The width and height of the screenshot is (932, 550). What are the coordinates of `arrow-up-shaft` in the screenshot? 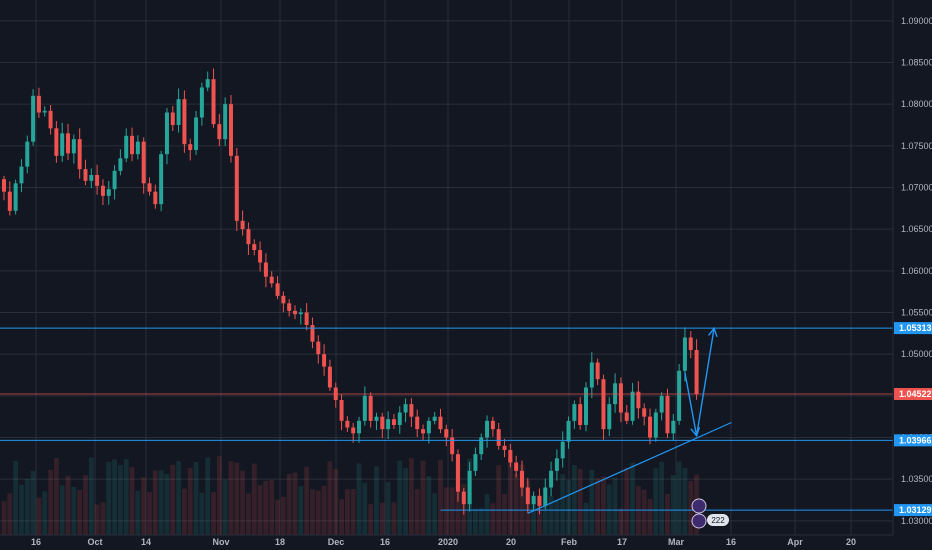 It's located at (705, 382).